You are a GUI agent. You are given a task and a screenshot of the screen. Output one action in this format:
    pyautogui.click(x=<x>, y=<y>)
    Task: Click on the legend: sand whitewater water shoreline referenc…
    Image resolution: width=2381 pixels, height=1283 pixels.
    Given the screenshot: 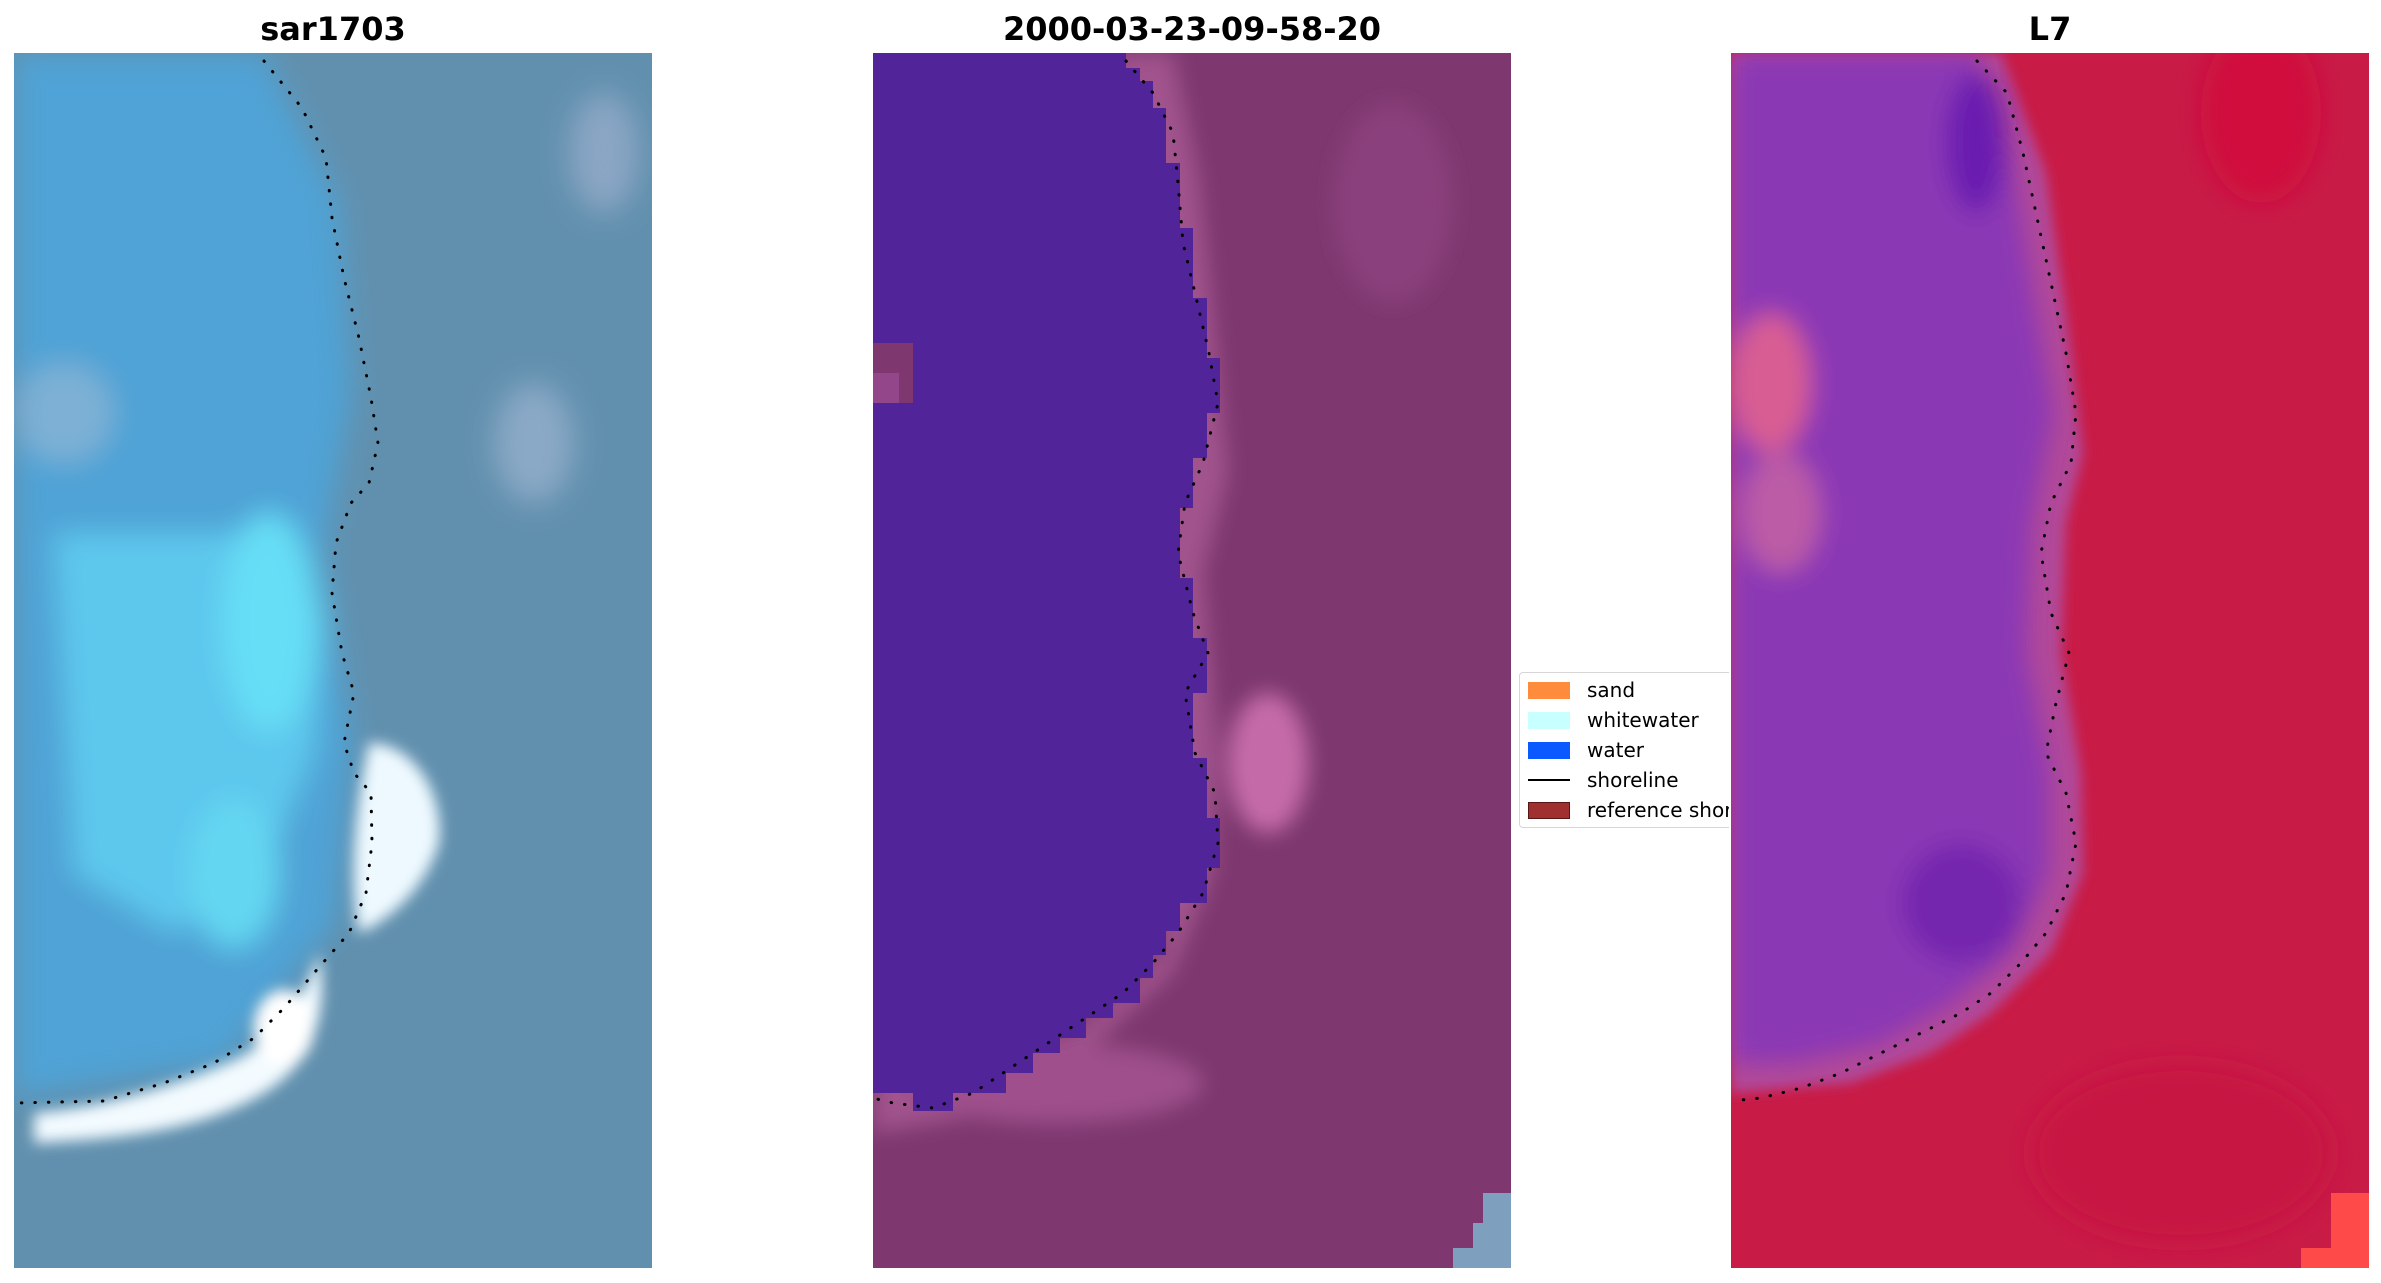 What is the action you would take?
    pyautogui.click(x=1624, y=750)
    